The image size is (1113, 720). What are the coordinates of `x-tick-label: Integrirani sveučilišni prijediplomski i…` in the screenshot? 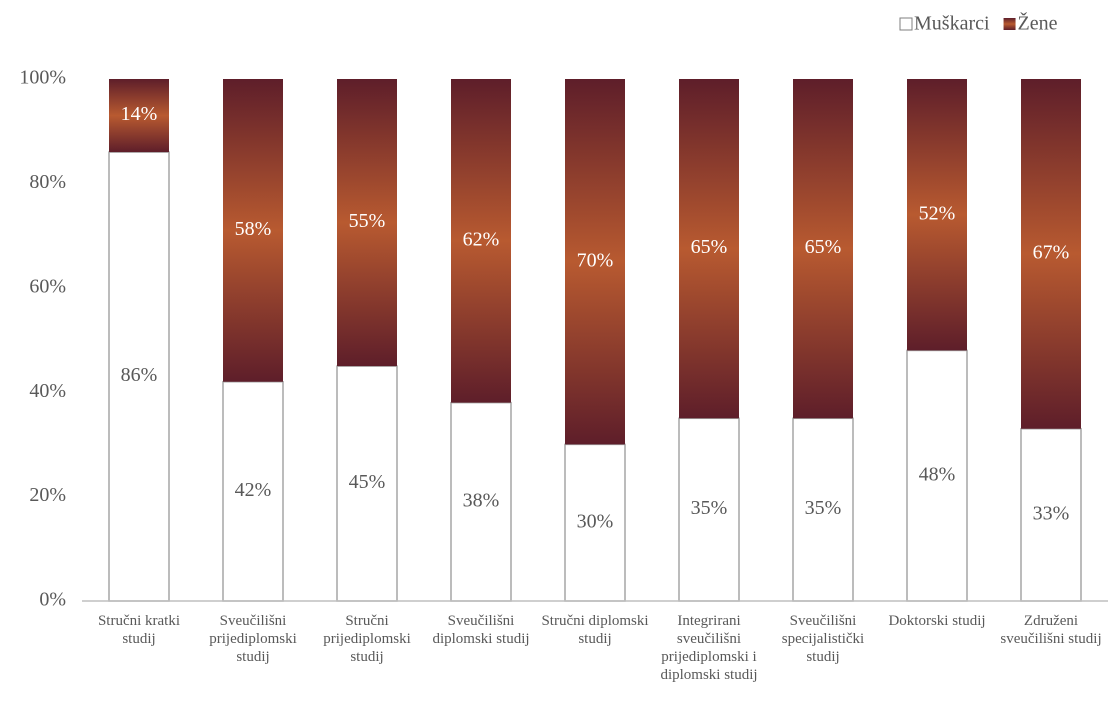 It's located at (709, 648).